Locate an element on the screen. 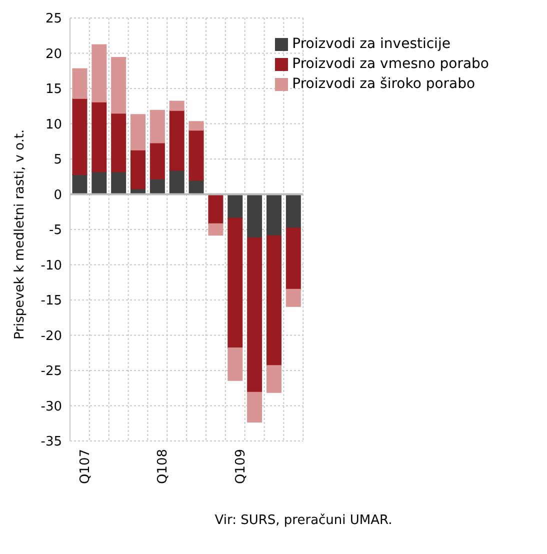  x-tick-label: Q109 is located at coordinates (240, 466).